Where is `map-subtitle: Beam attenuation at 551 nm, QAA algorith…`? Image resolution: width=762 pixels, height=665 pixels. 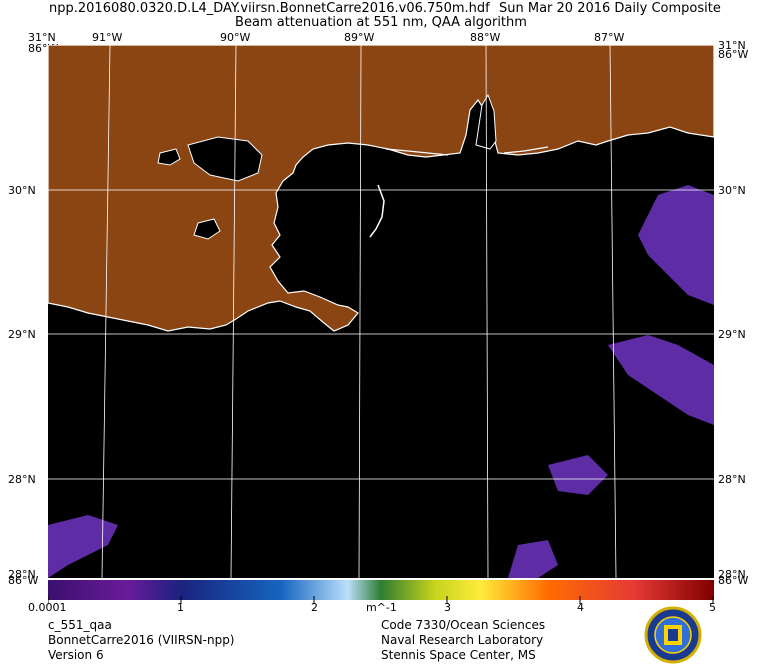 map-subtitle: Beam attenuation at 551 nm, QAA algorith… is located at coordinates (381, 22).